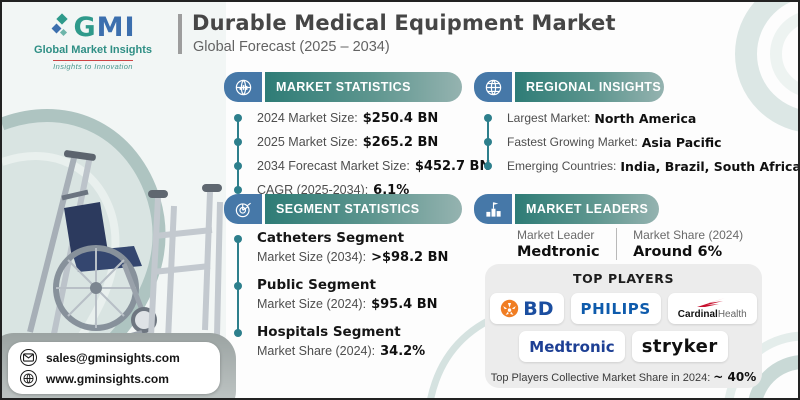 The image size is (800, 400). I want to click on section-heading: MARKET STATISTICS, so click(363, 87).